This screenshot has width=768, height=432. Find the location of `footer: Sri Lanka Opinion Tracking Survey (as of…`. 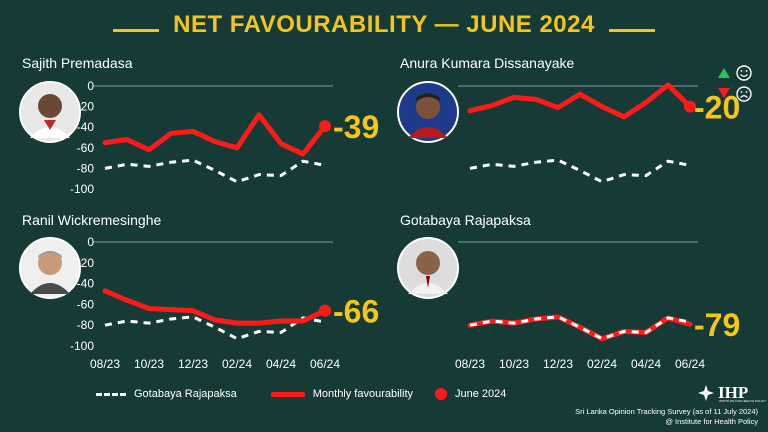

footer: Sri Lanka Opinion Tracking Survey (as of… is located at coordinates (666, 417).